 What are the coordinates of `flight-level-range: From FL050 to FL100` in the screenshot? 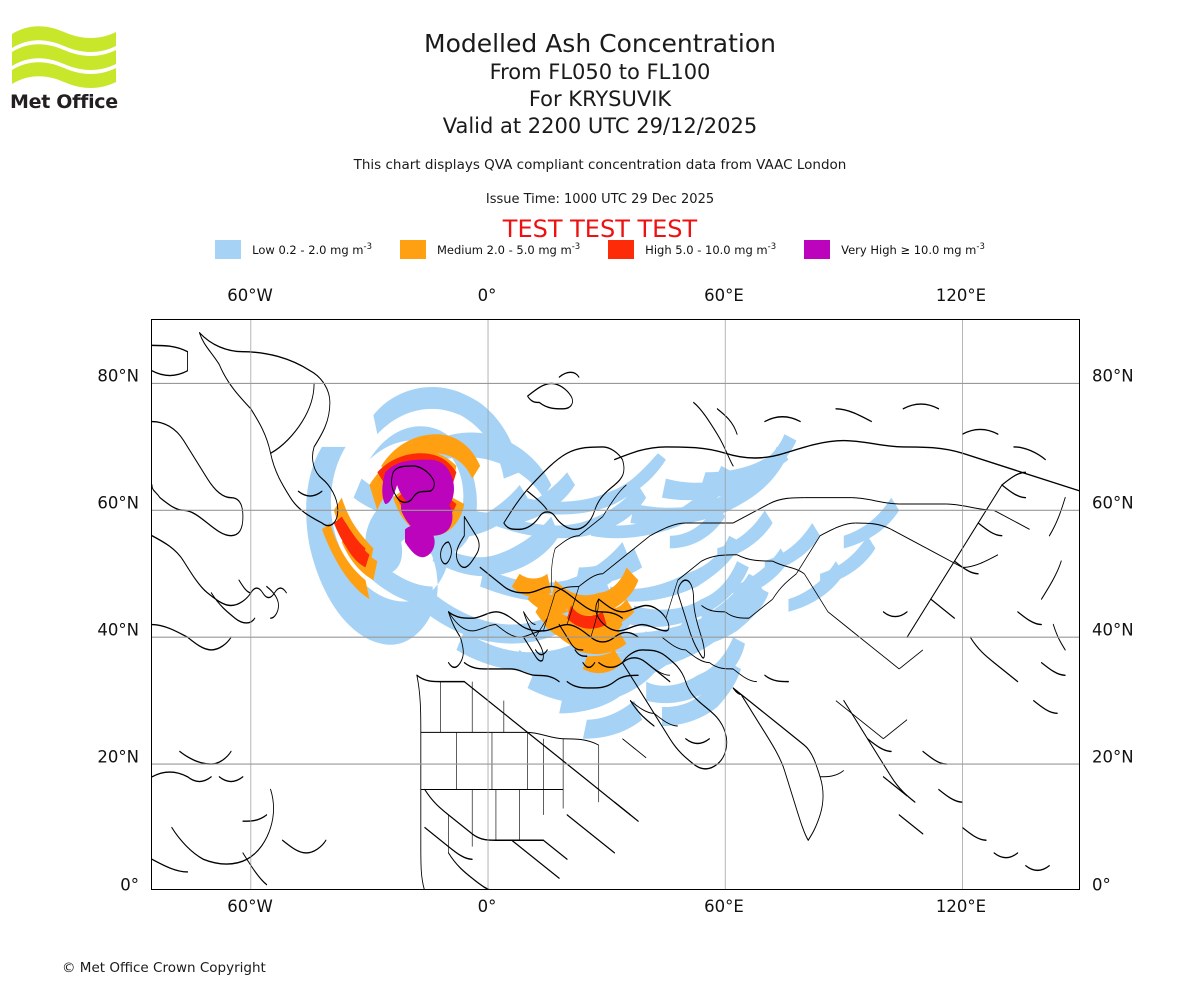 It's located at (600, 72).